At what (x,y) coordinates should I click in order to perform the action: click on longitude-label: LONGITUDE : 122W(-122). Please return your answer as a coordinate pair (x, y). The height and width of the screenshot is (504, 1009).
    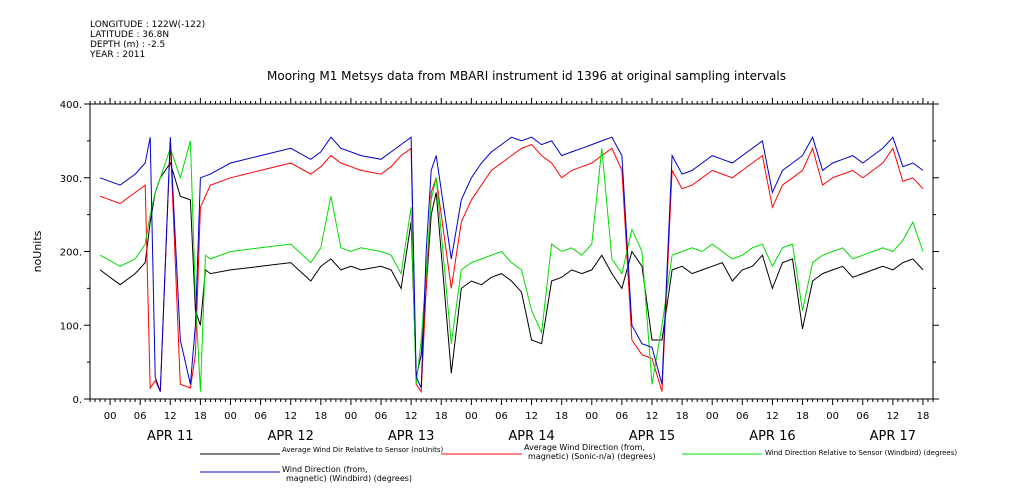
    Looking at the image, I should click on (148, 25).